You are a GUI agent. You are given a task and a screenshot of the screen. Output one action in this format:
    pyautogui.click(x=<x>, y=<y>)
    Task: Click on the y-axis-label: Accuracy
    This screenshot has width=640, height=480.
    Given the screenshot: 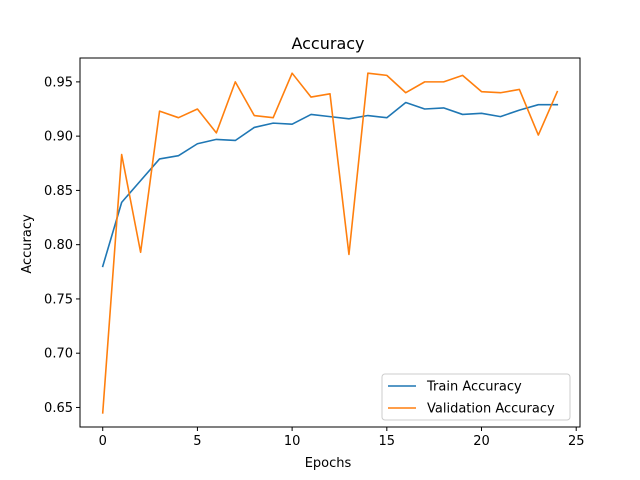 What is the action you would take?
    pyautogui.click(x=27, y=244)
    